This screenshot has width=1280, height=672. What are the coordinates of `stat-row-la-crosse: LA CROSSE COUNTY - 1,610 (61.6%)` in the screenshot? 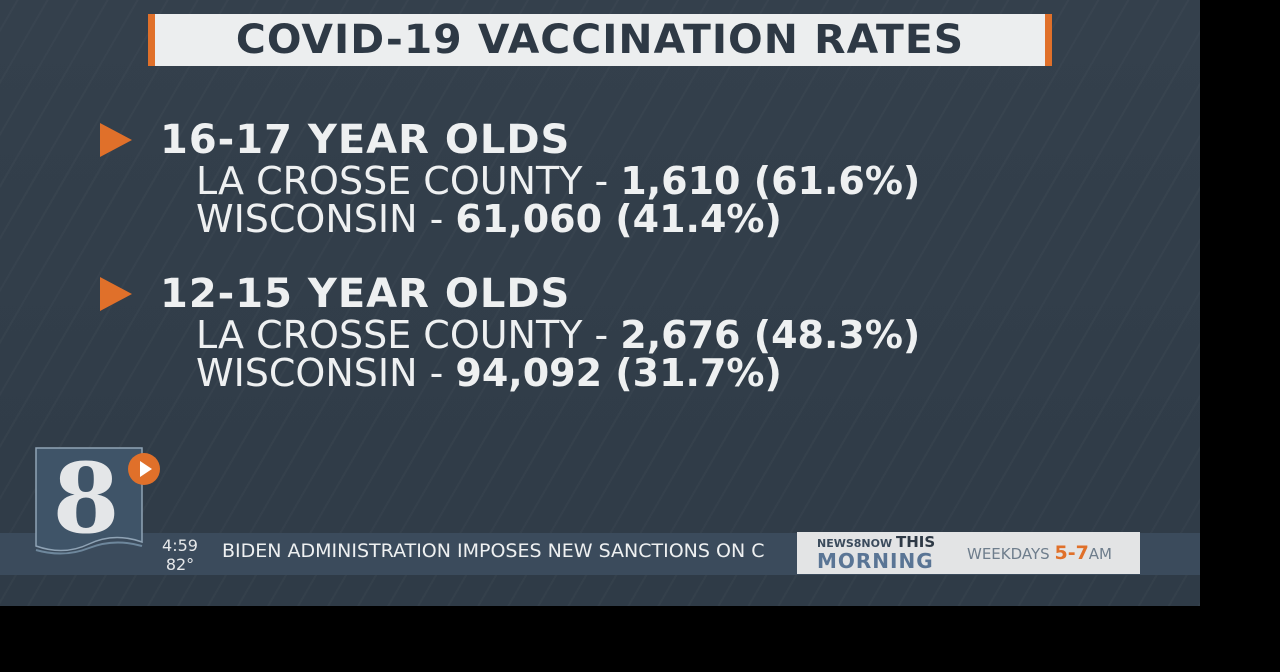 It's located at (558, 181).